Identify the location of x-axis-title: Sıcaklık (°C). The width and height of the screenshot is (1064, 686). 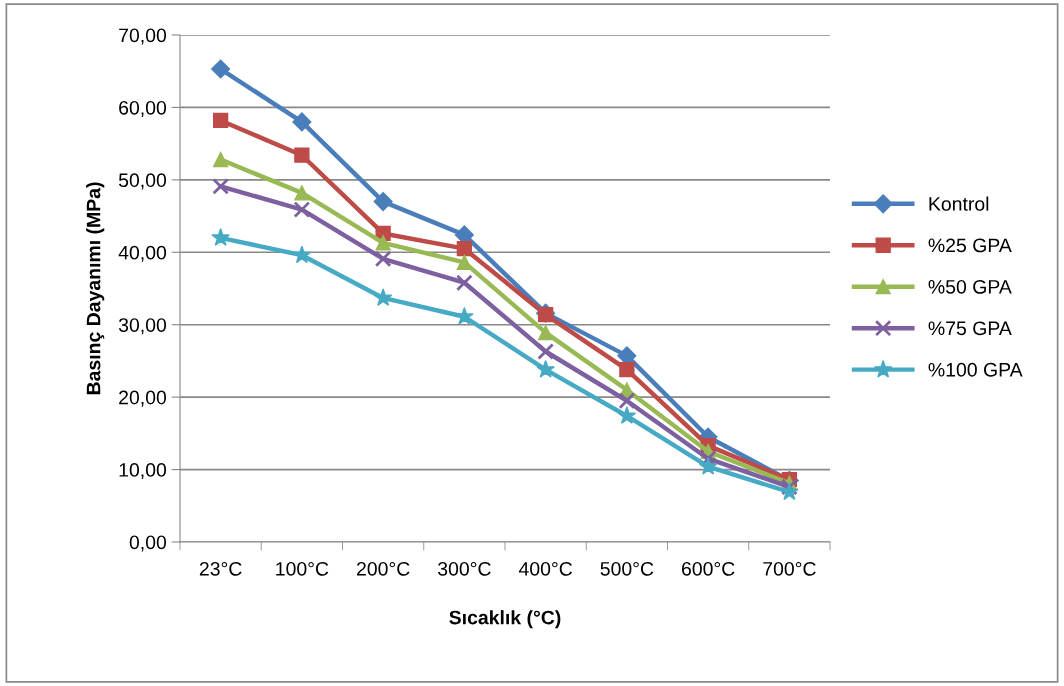
(505, 619).